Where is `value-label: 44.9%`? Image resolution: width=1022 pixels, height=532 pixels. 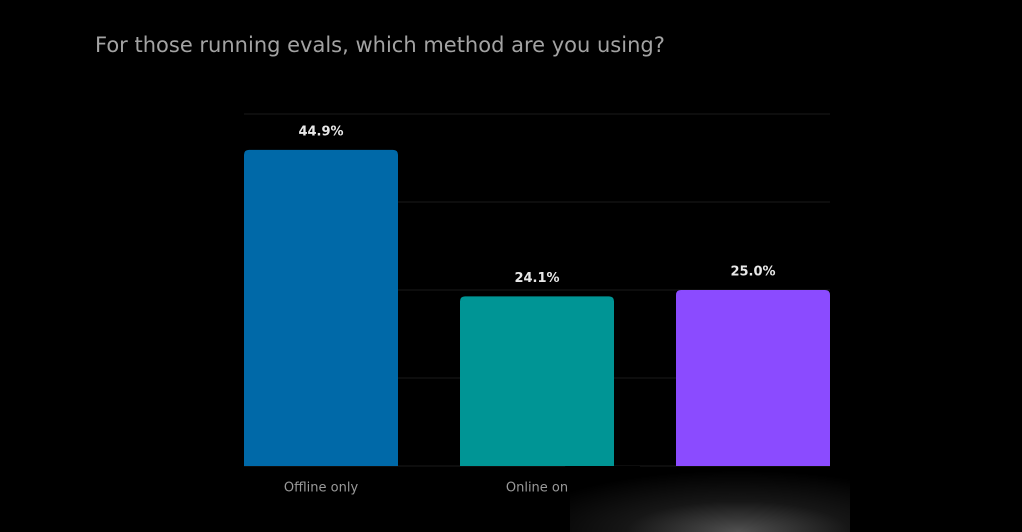
value-label: 44.9% is located at coordinates (320, 131).